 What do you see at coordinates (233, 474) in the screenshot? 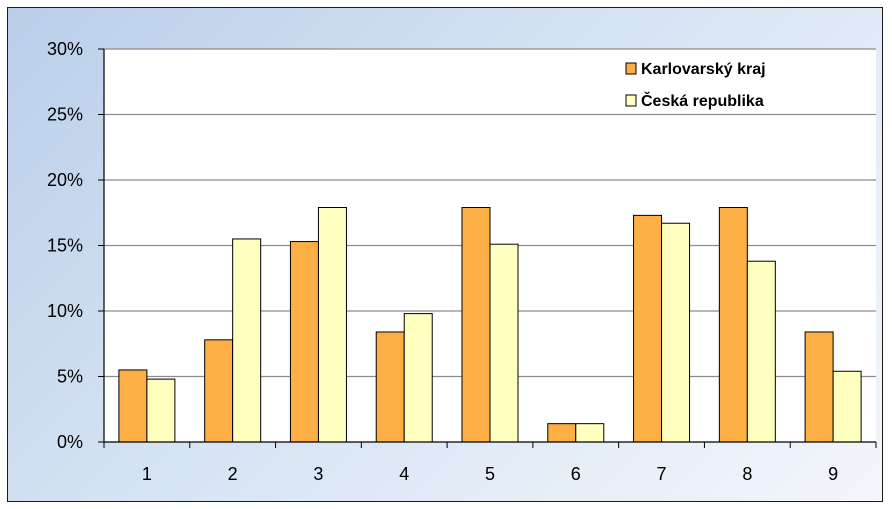
I see `x-tick-label: 2` at bounding box center [233, 474].